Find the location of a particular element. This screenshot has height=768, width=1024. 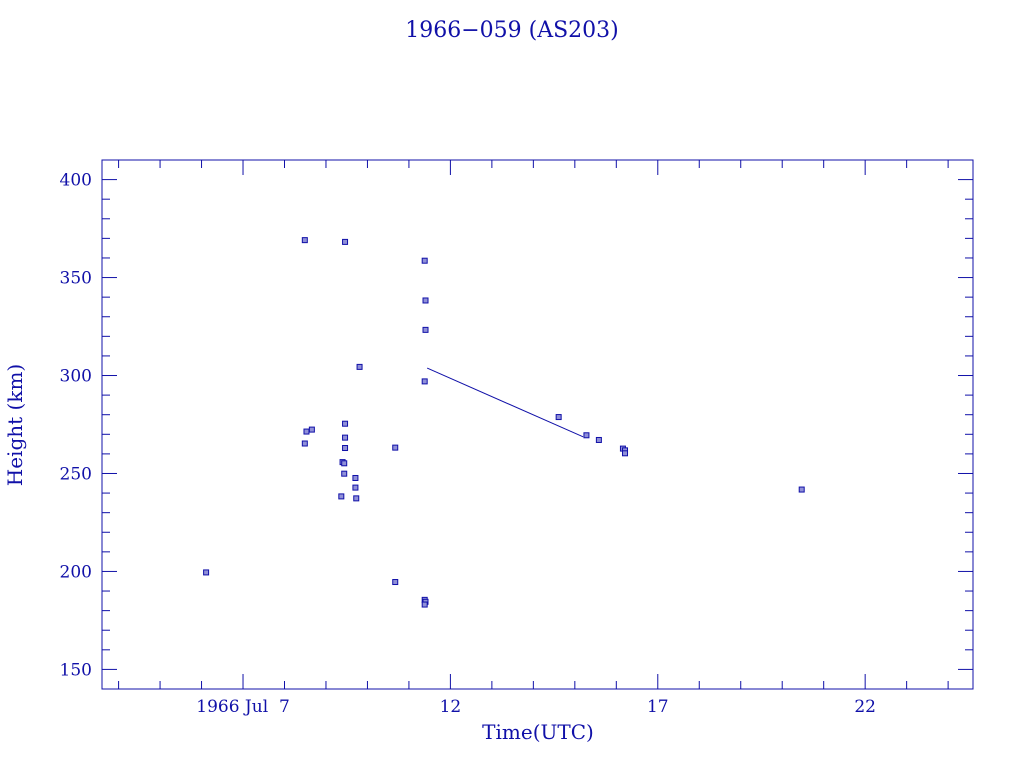

x-tick-label: 17 is located at coordinates (658, 707).